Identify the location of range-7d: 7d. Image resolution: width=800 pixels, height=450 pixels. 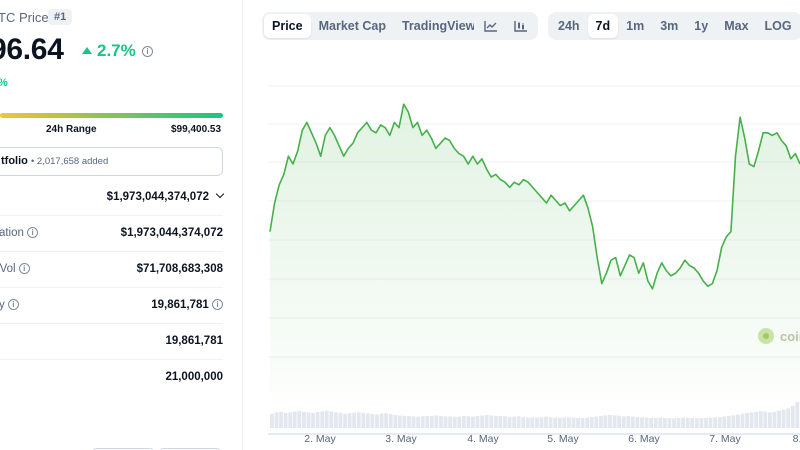
(603, 26).